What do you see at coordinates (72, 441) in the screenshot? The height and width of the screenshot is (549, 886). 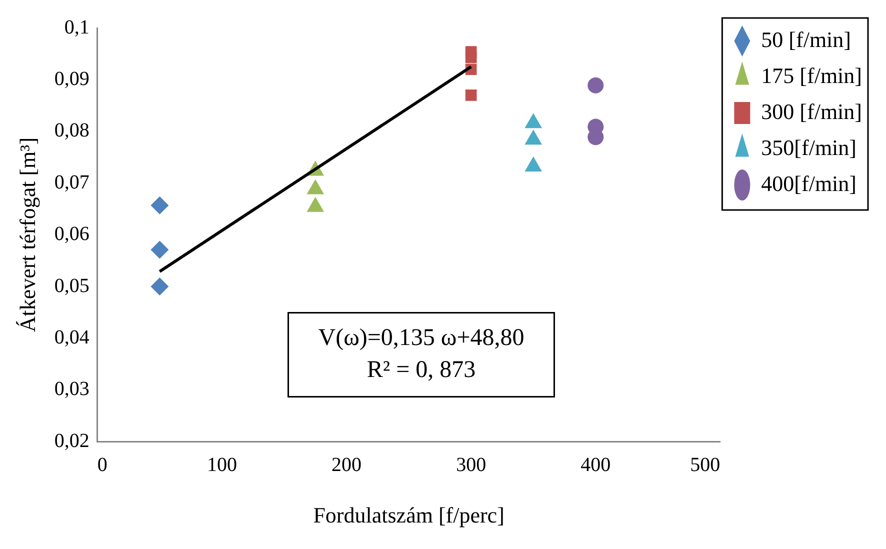 I see `y-tick-label: 0,02` at bounding box center [72, 441].